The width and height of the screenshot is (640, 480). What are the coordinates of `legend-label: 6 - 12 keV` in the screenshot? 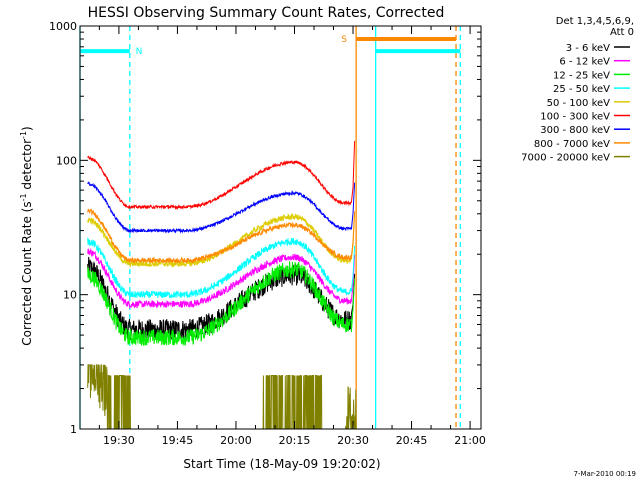 It's located at (584, 62).